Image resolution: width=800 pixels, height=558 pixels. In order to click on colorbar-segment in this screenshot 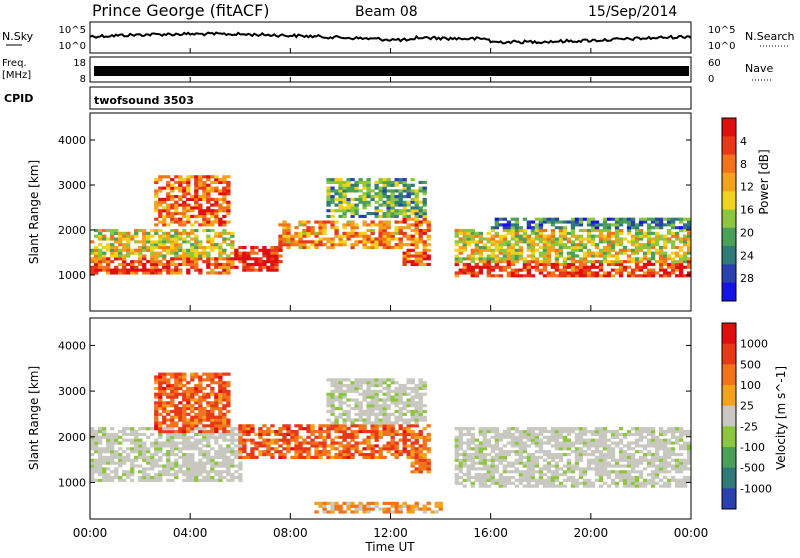, I will do `click(729, 182)`.